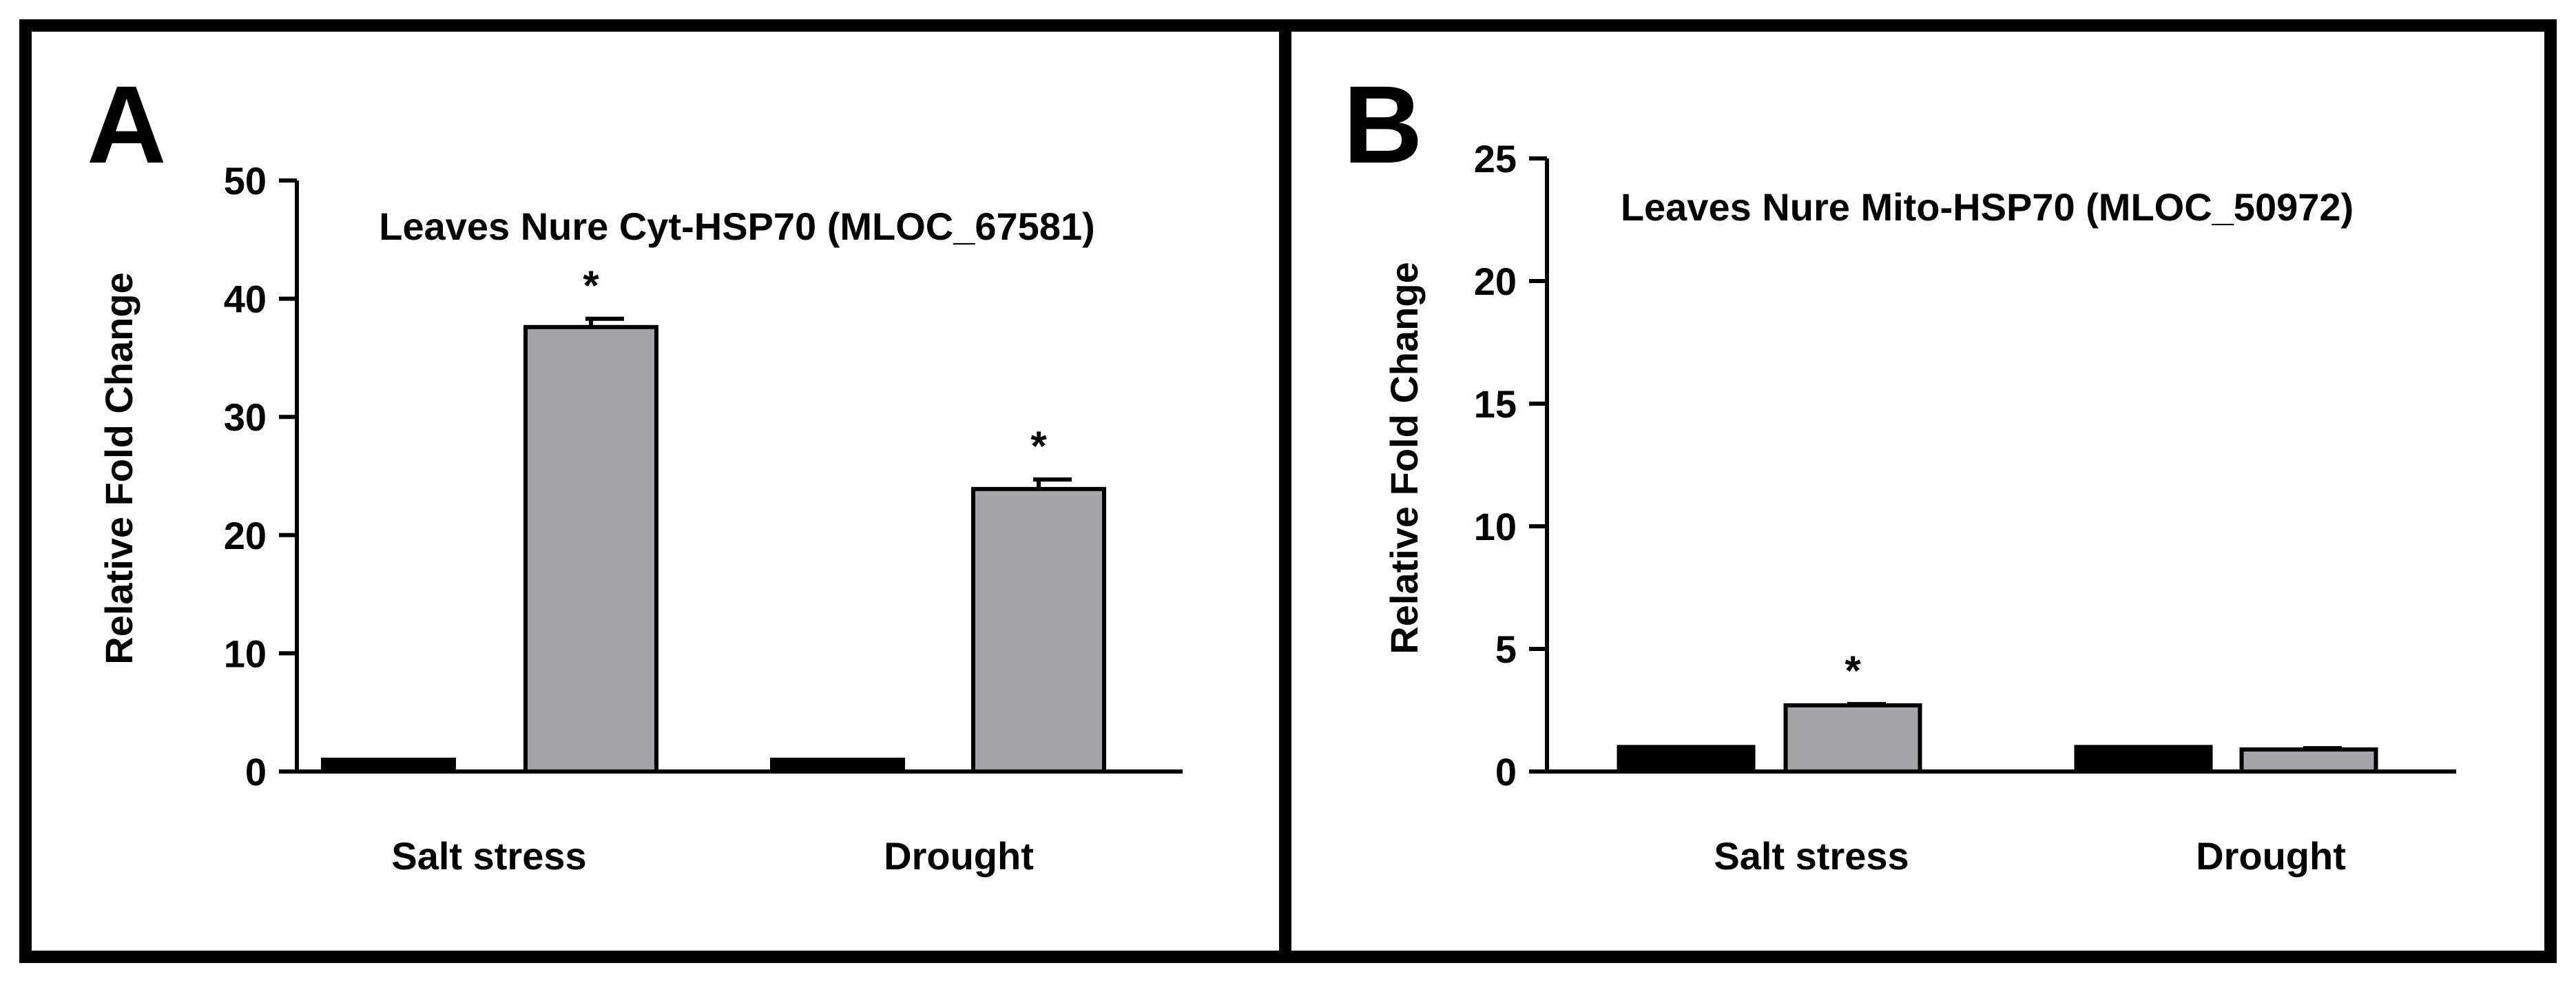 This screenshot has width=2576, height=983. I want to click on y-tick-label-b: 10, so click(1495, 526).